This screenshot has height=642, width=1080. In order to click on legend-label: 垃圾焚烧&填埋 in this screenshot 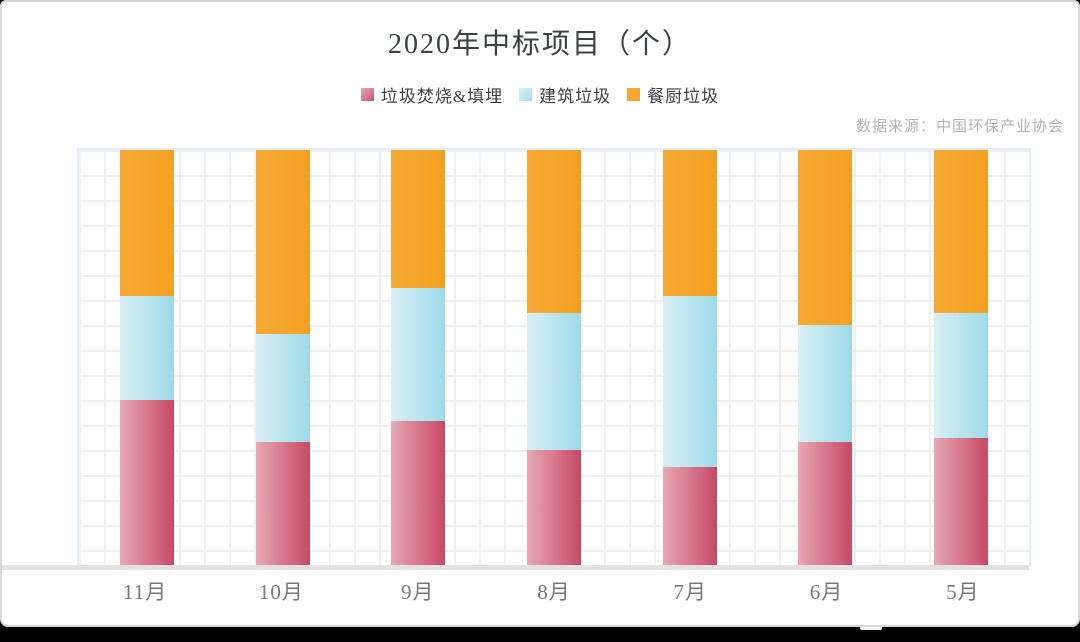, I will do `click(442, 96)`.